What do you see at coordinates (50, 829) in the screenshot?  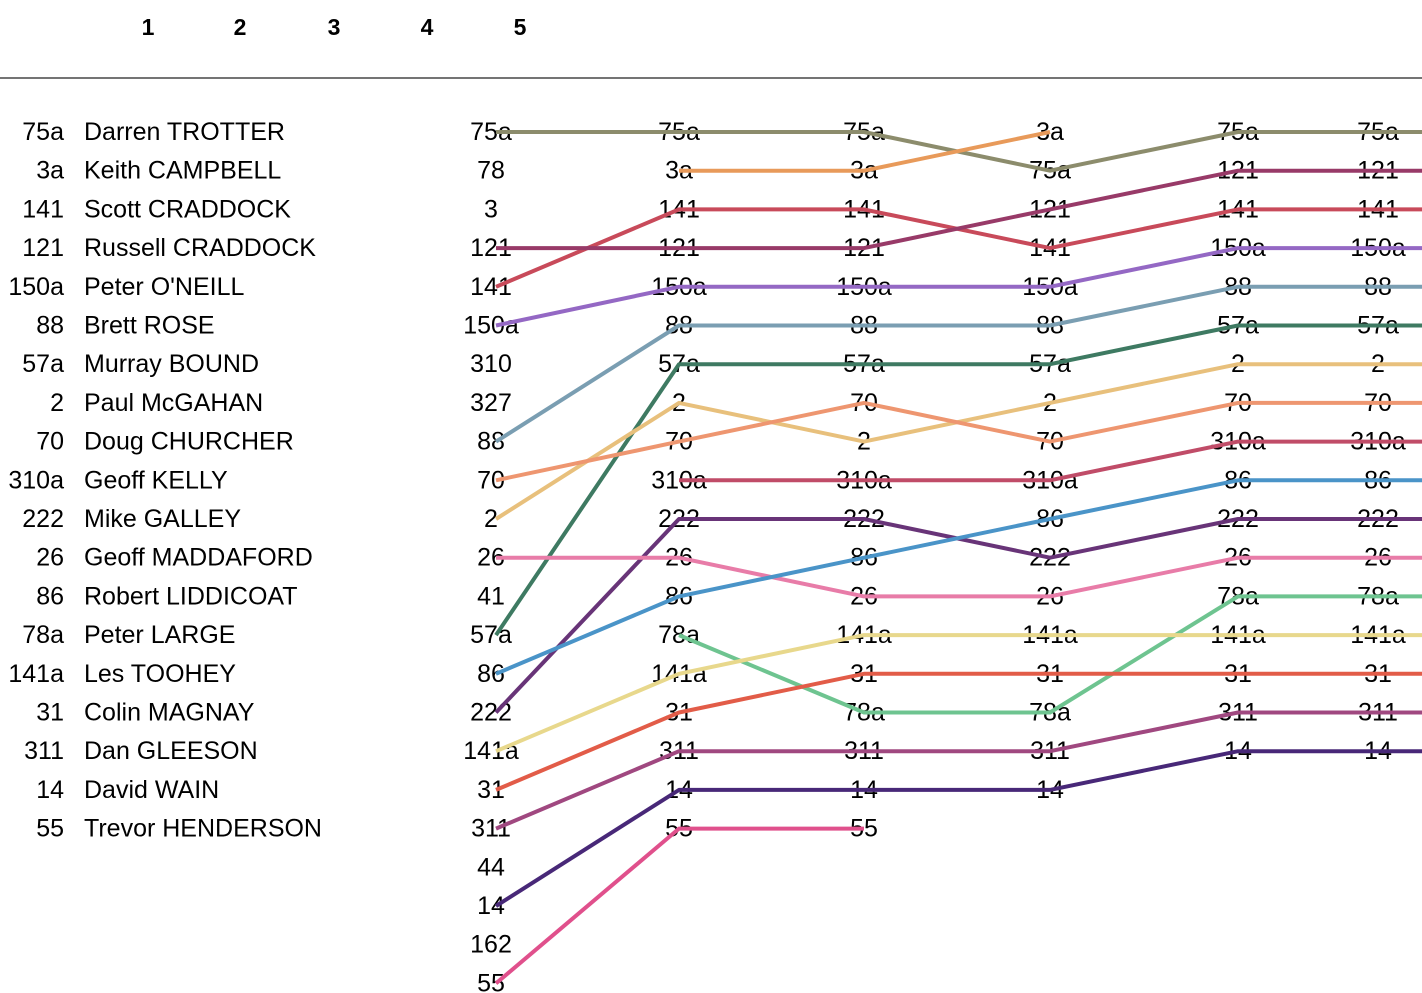 I see `entrant-number: 55` at bounding box center [50, 829].